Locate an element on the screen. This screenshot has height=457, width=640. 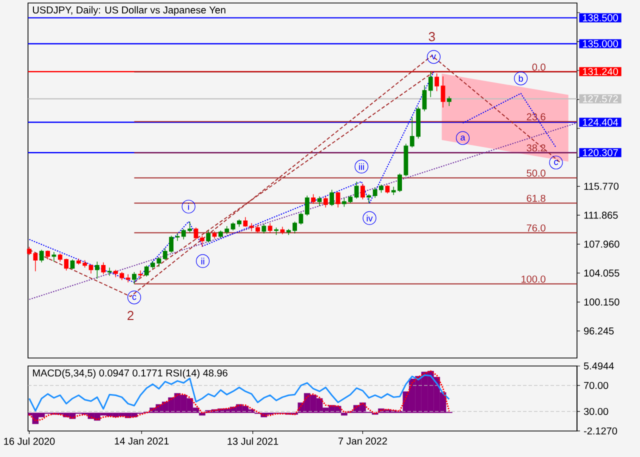
data-label: i is located at coordinates (188, 206).